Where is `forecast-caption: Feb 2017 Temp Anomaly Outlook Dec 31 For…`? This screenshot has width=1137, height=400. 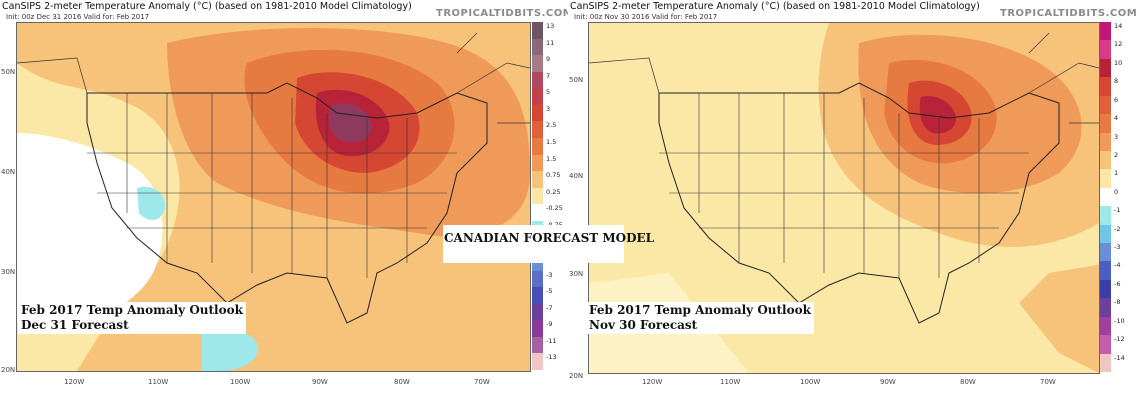
forecast-caption: Feb 2017 Temp Anomaly Outlook Dec 31 For… is located at coordinates (132, 318).